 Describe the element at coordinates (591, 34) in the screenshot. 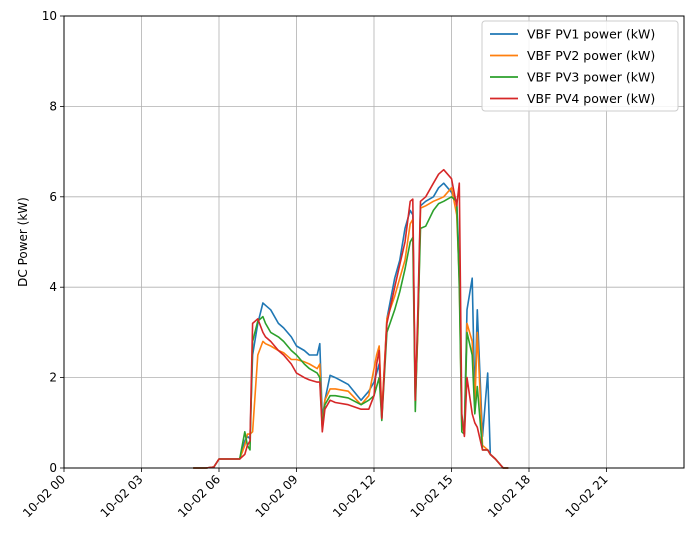

I see `legend-label: VBF PV1 power (kW)` at that location.